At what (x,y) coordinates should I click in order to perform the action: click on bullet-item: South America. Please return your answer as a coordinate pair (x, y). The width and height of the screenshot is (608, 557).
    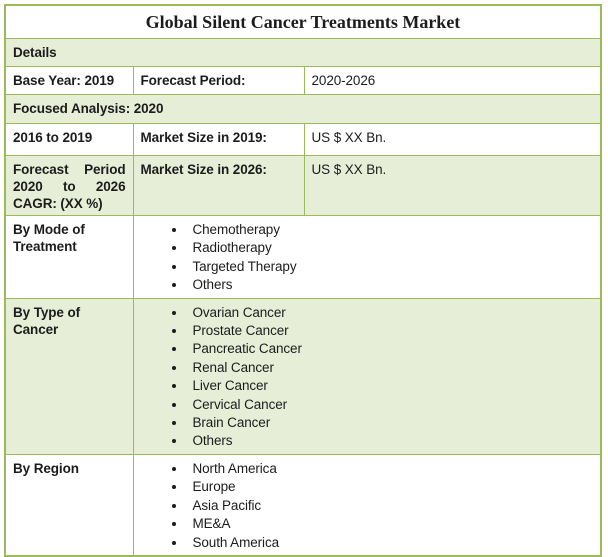
    Looking at the image, I should click on (390, 543).